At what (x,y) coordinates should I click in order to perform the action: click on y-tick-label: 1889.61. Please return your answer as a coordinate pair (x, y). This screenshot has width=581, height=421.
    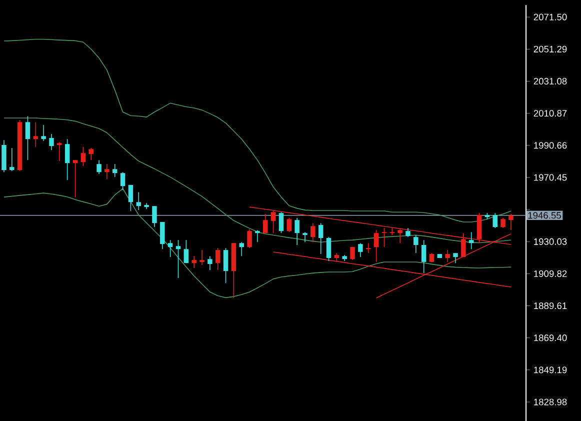
    Looking at the image, I should click on (550, 306).